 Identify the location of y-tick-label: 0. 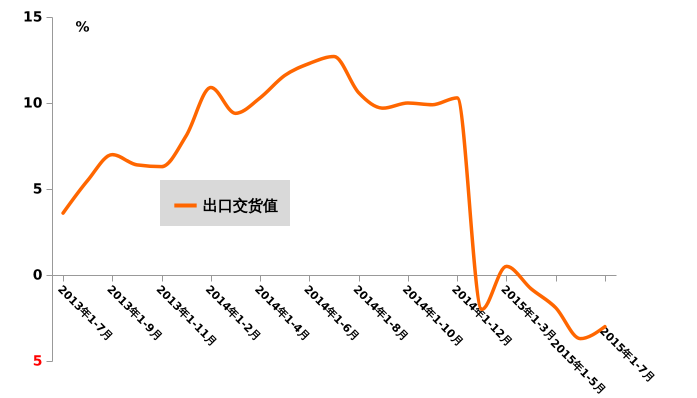
(37, 276).